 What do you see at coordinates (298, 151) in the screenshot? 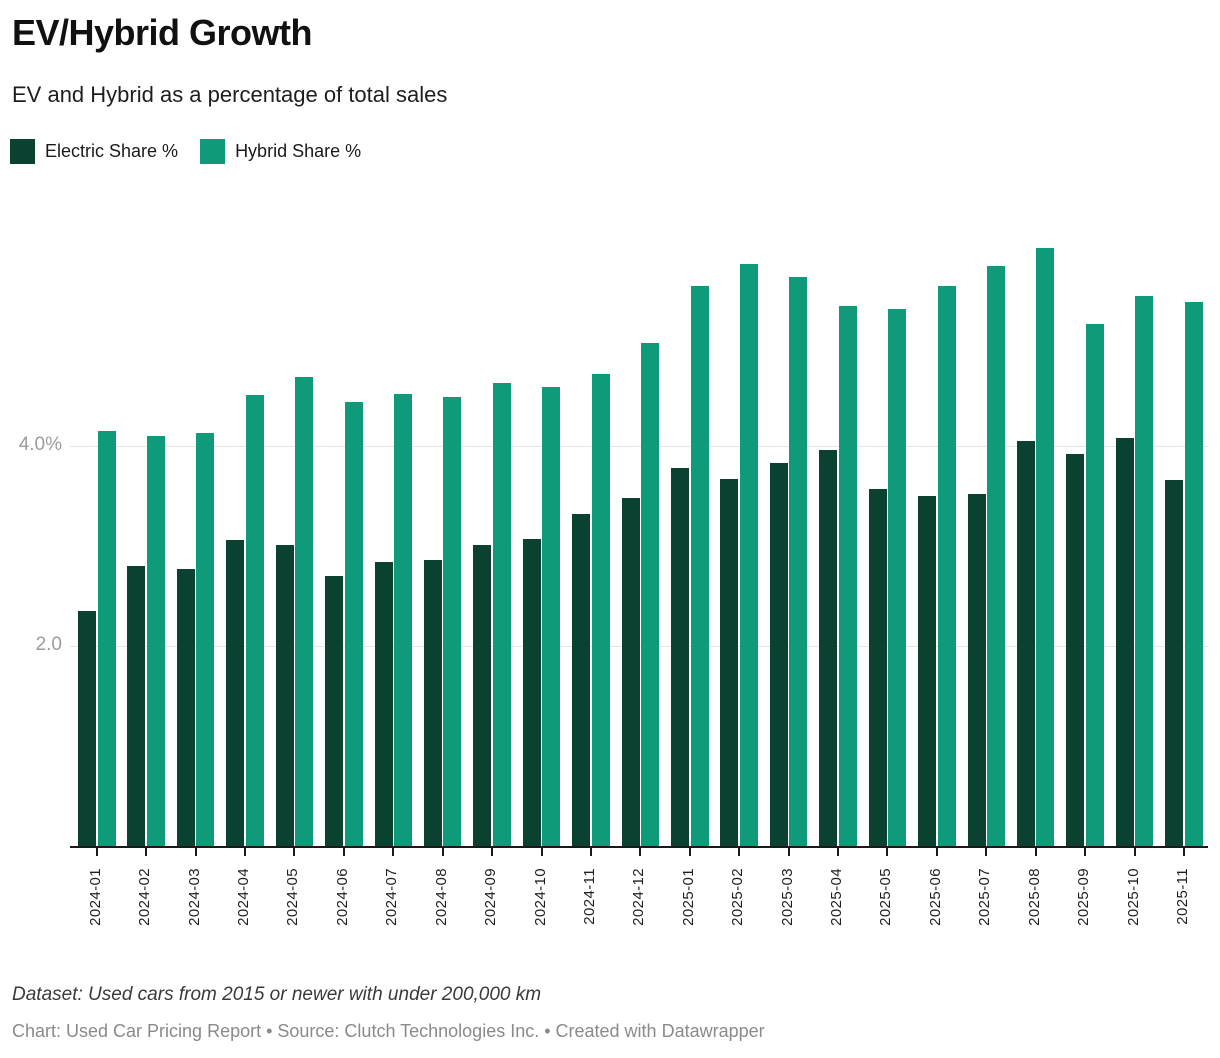
I see `legend-label: Hybrid Share %` at bounding box center [298, 151].